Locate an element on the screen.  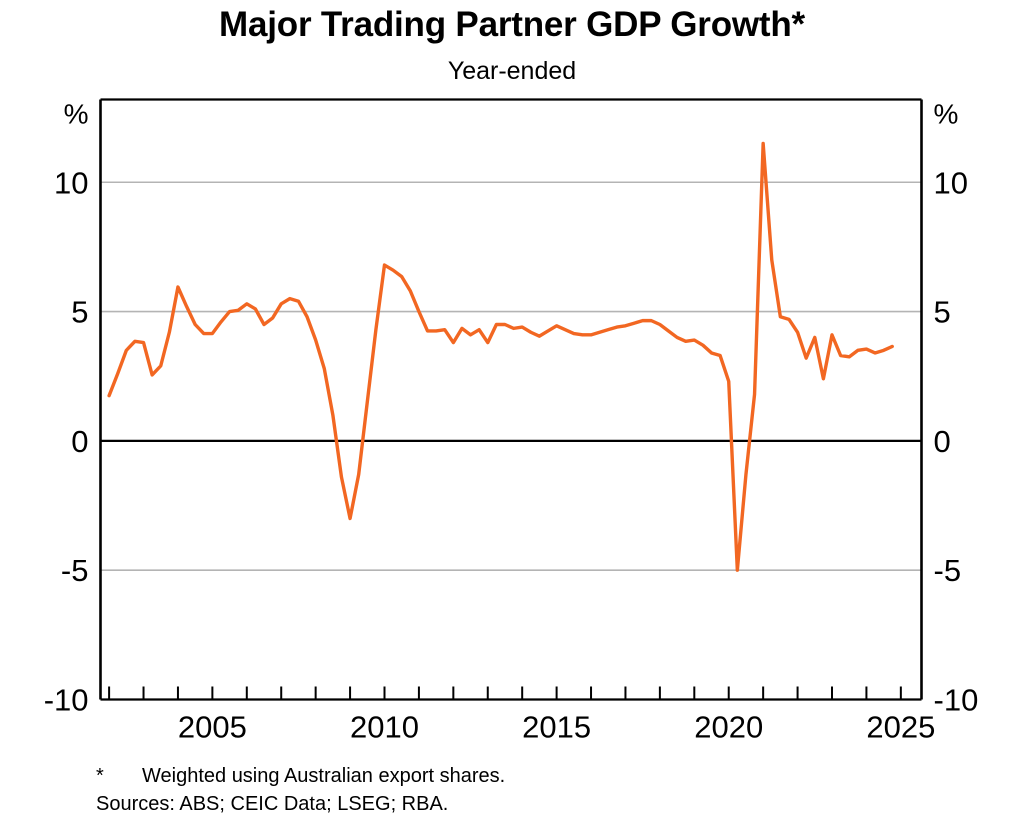
footnote-sources: Sources: ABS; CEIC Data; LSEG; RBA. is located at coordinates (272, 804).